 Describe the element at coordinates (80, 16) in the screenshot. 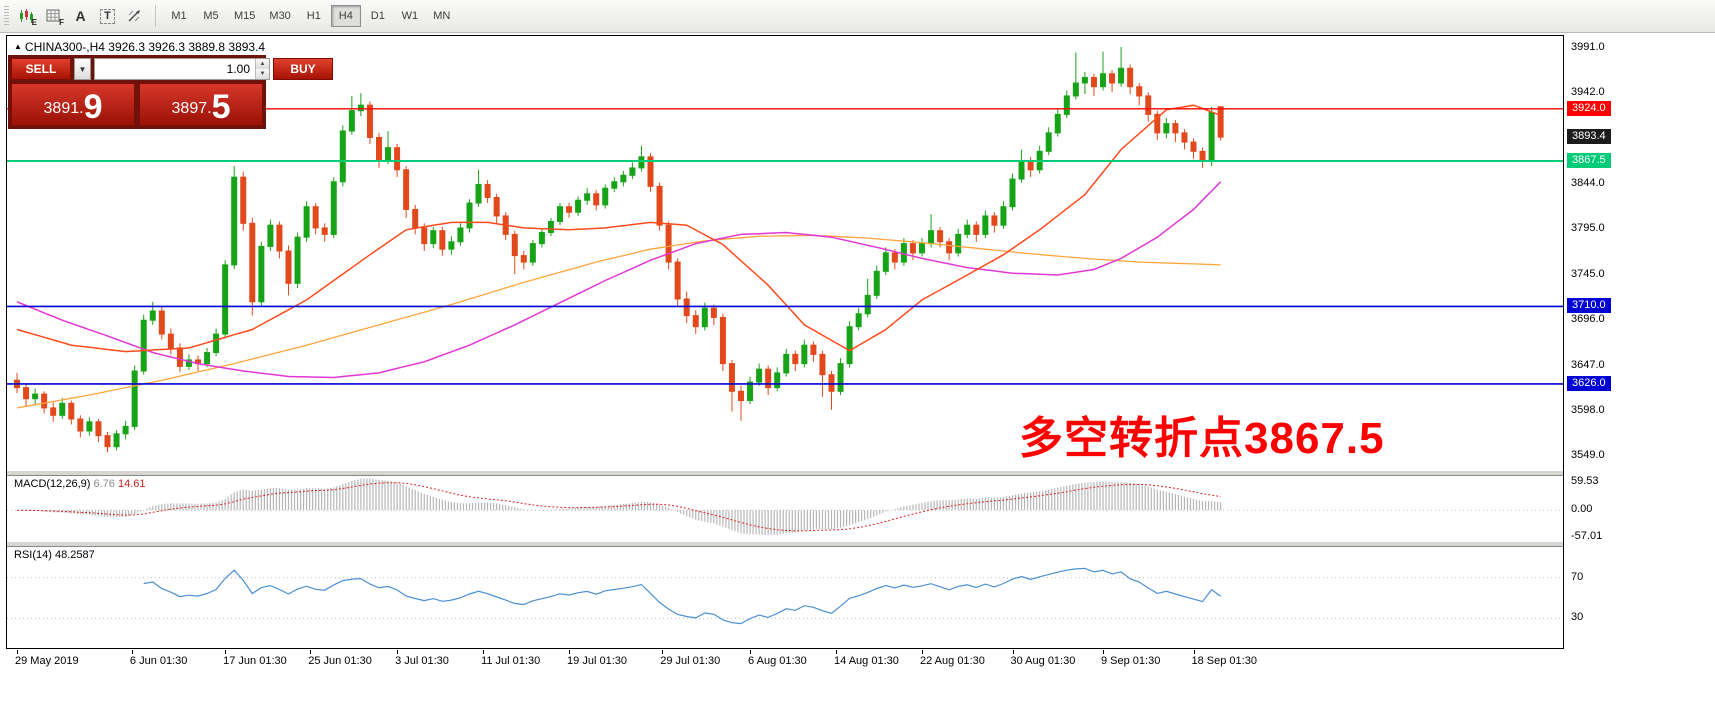

I see `font-icon: A` at that location.